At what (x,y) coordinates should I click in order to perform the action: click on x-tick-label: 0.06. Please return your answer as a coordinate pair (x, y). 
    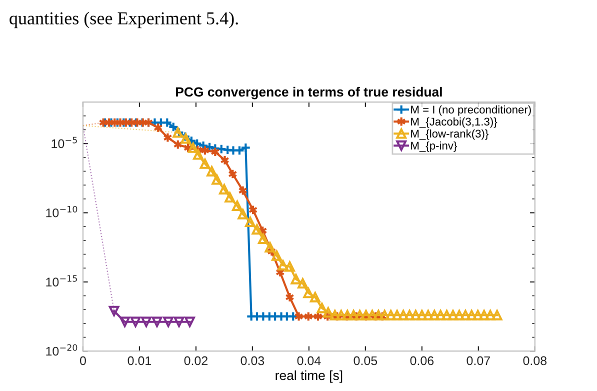
    Looking at the image, I should click on (422, 361).